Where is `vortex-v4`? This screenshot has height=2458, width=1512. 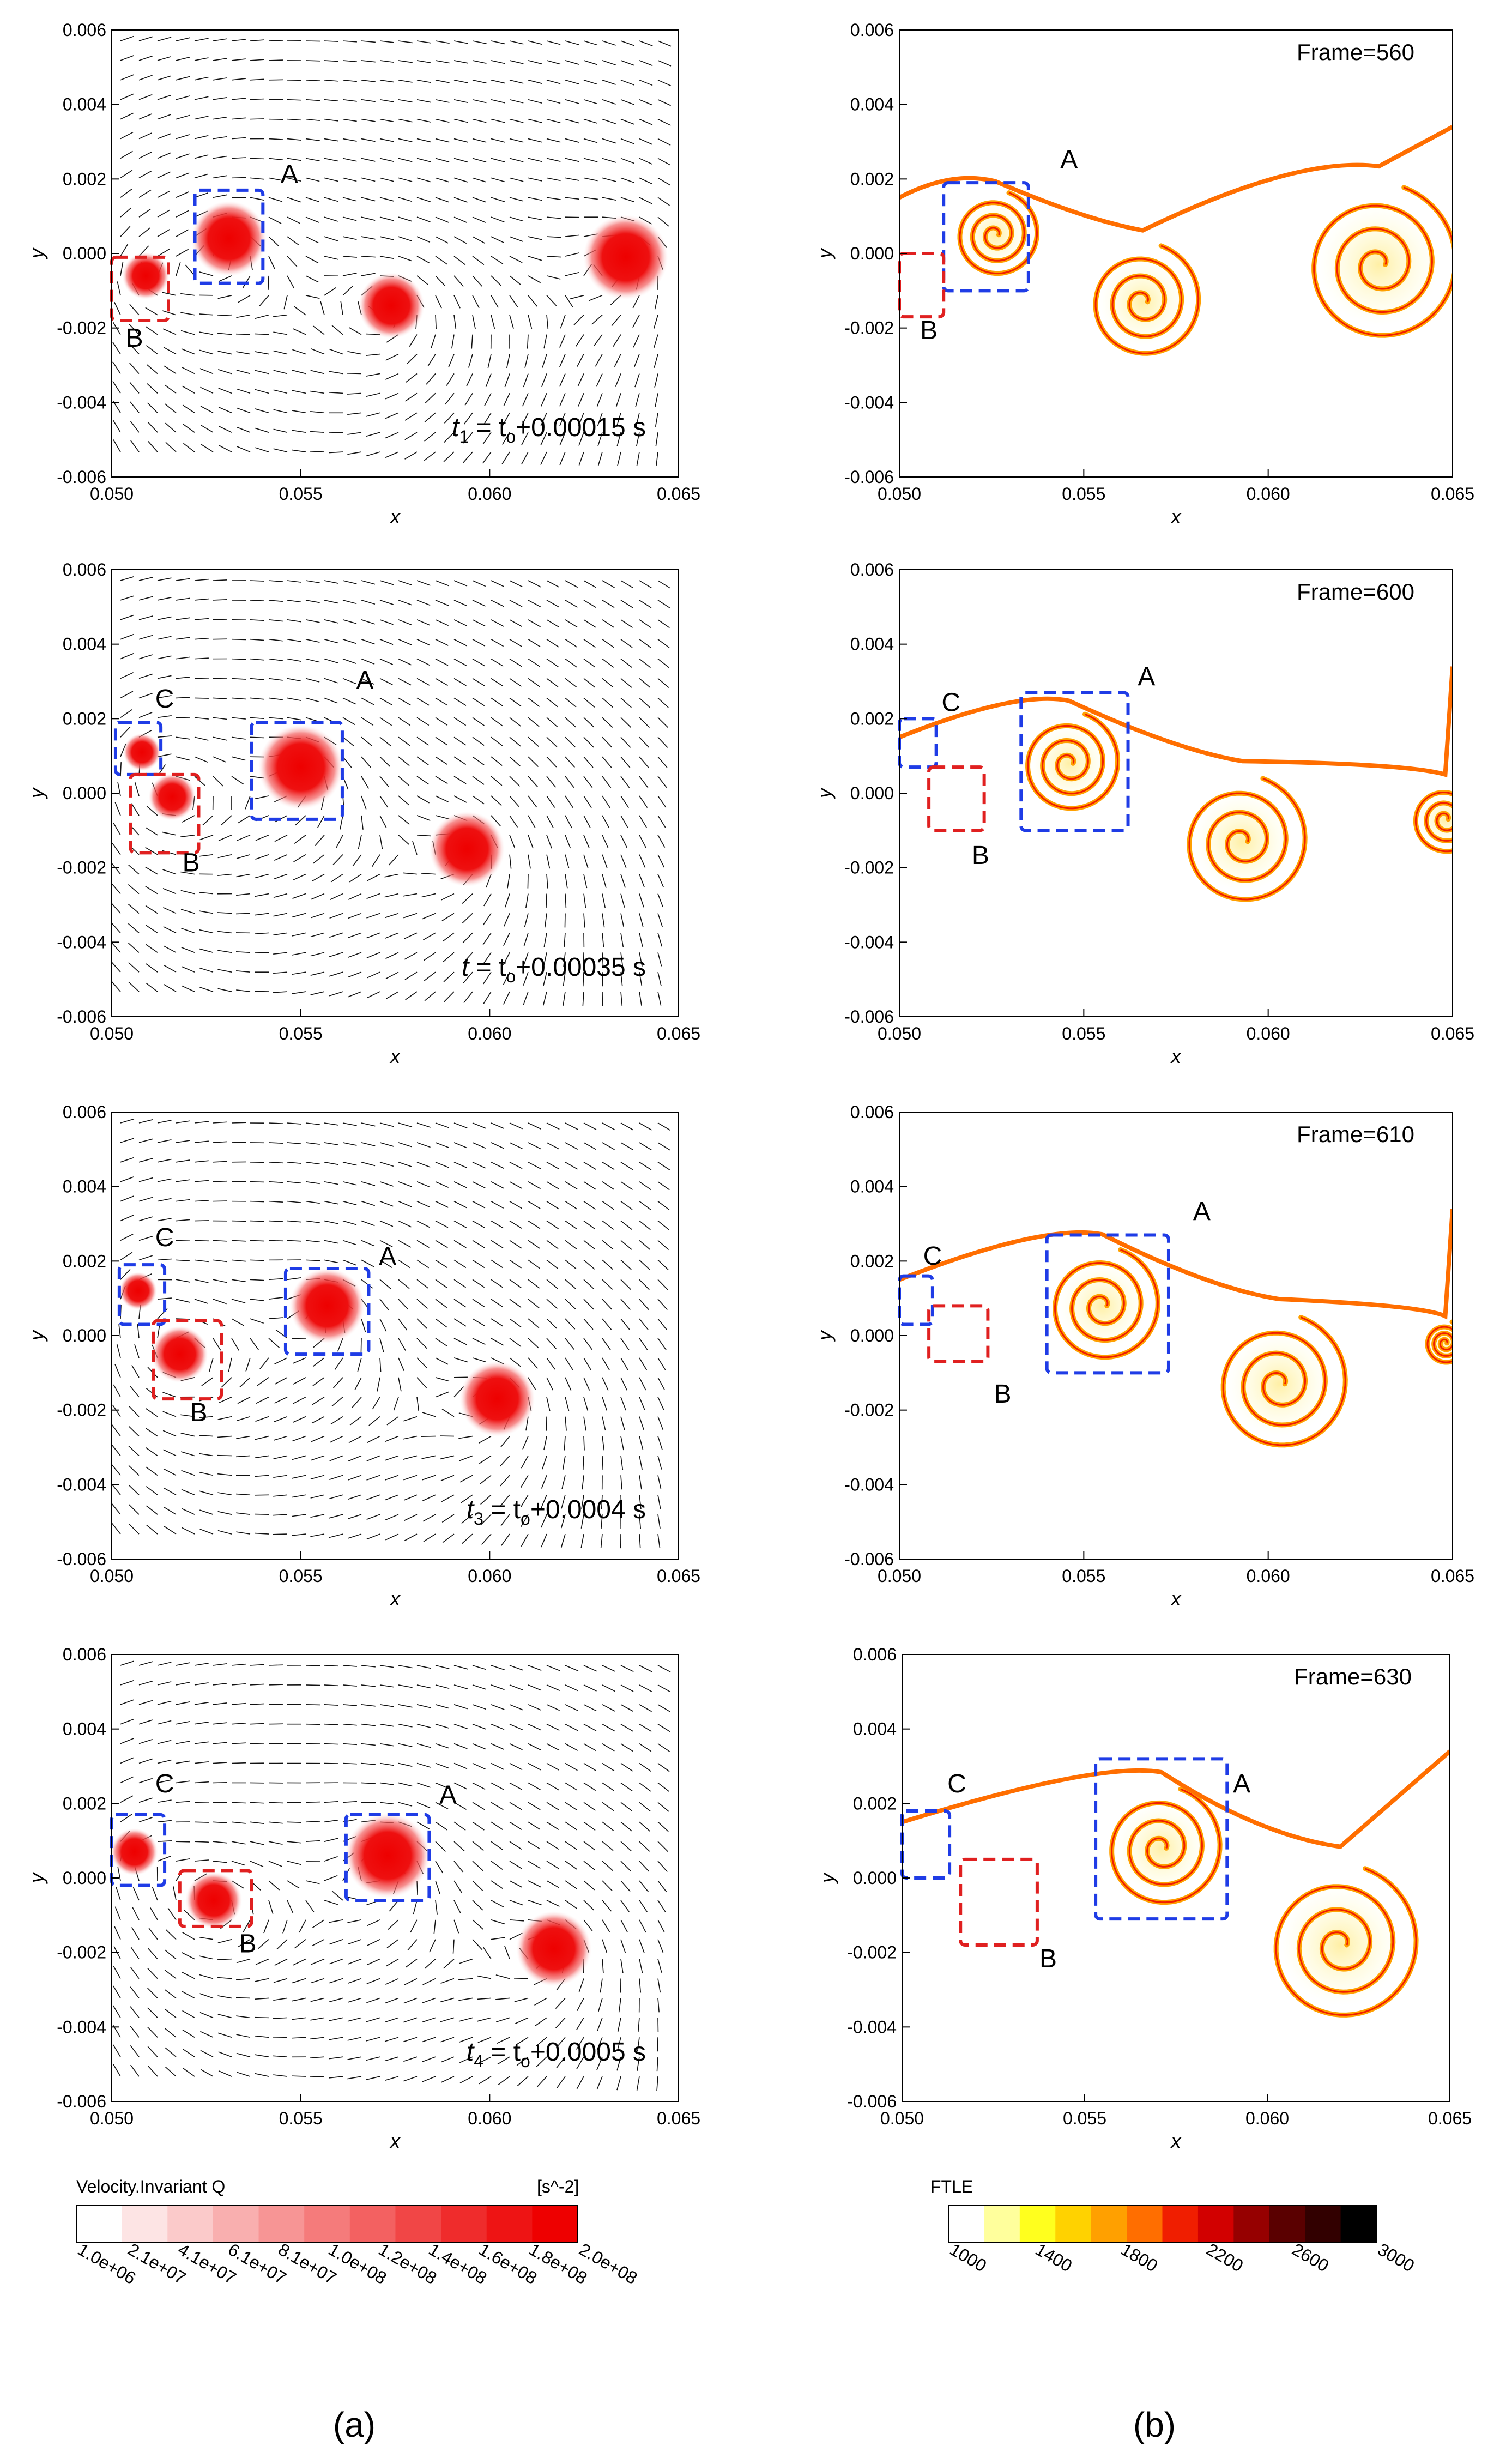
vortex-v4 is located at coordinates (625, 257).